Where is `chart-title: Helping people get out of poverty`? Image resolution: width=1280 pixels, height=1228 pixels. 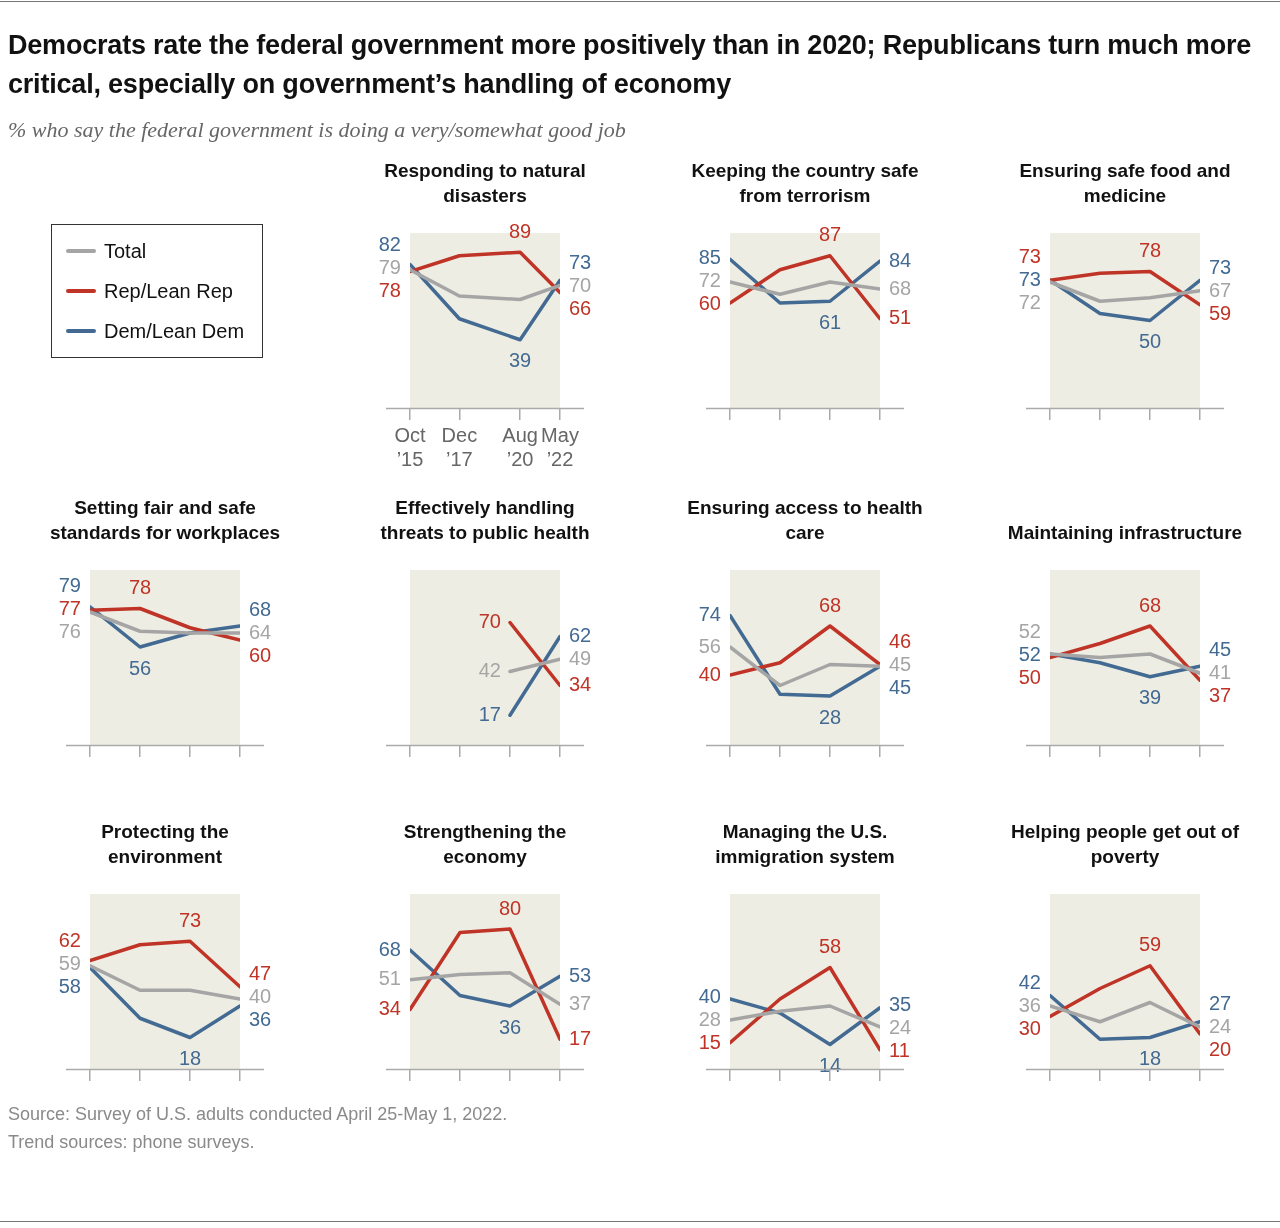 chart-title: Helping people get out of poverty is located at coordinates (1125, 844).